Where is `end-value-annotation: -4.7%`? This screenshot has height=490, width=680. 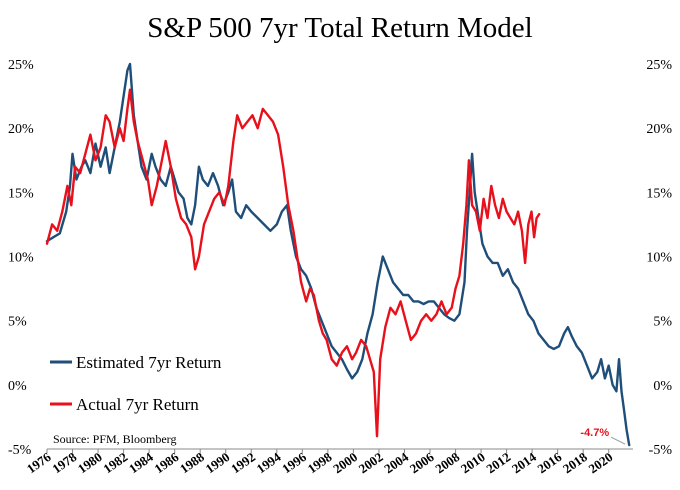
end-value-annotation: -4.7% is located at coordinates (603, 436).